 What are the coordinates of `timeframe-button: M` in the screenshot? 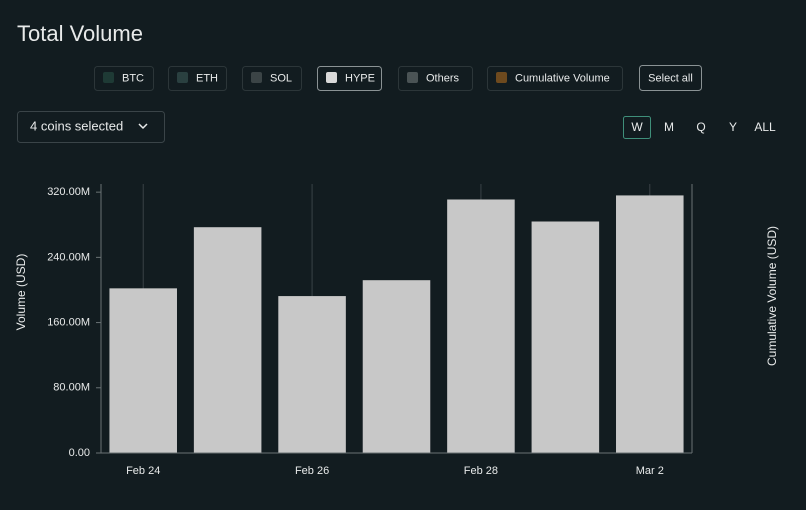 It's located at (669, 127).